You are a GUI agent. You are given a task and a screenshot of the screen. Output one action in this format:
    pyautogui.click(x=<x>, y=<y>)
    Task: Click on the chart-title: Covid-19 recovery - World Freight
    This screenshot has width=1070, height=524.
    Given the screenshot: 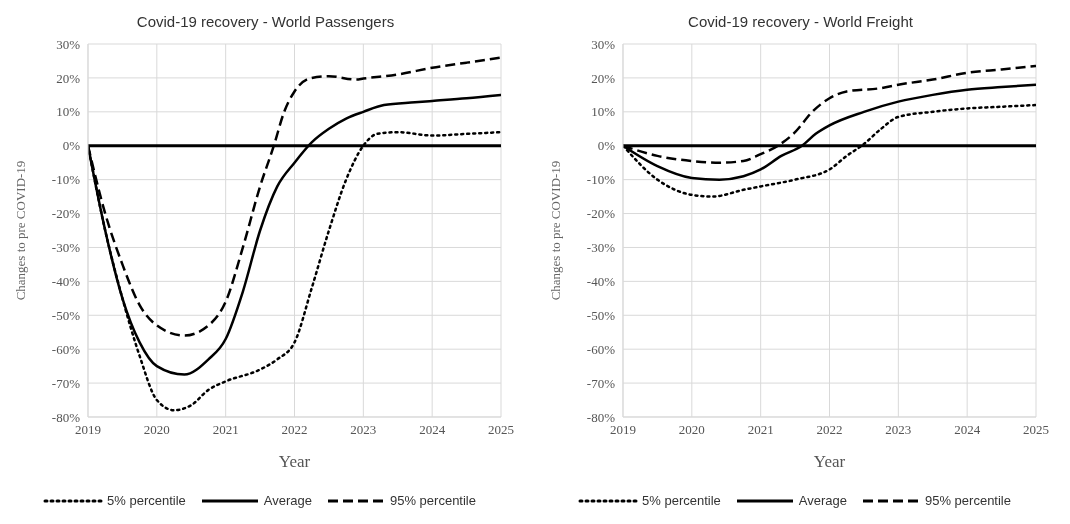 What is the action you would take?
    pyautogui.click(x=800, y=22)
    